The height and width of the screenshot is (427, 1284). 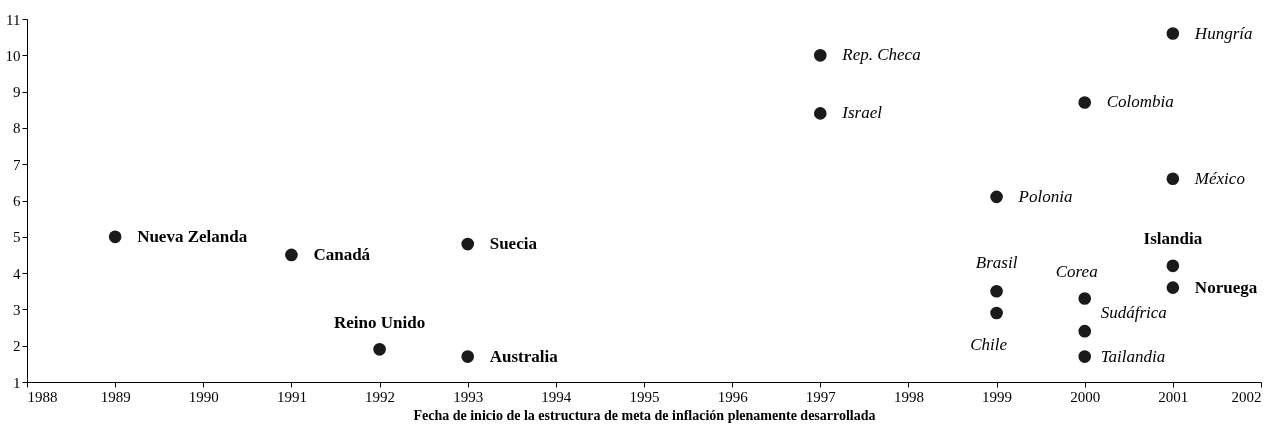 What do you see at coordinates (1223, 33) in the screenshot?
I see `annotation: Hungría` at bounding box center [1223, 33].